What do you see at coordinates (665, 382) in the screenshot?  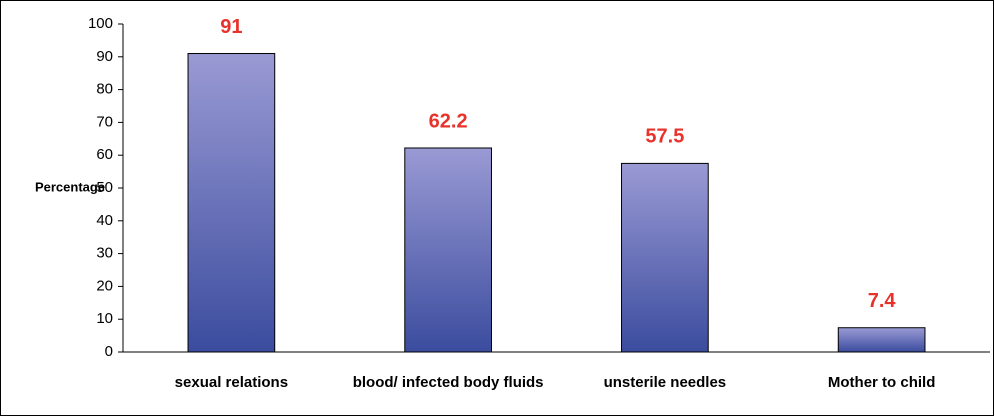 I see `x-tick-label: unsterile needles` at bounding box center [665, 382].